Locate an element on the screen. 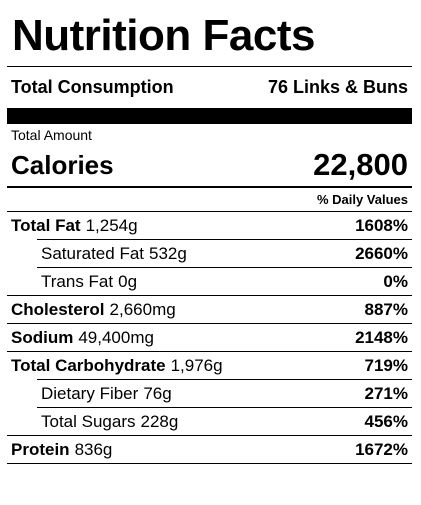 The height and width of the screenshot is (505, 421). nutrient-amount: 1,976g is located at coordinates (196, 365).